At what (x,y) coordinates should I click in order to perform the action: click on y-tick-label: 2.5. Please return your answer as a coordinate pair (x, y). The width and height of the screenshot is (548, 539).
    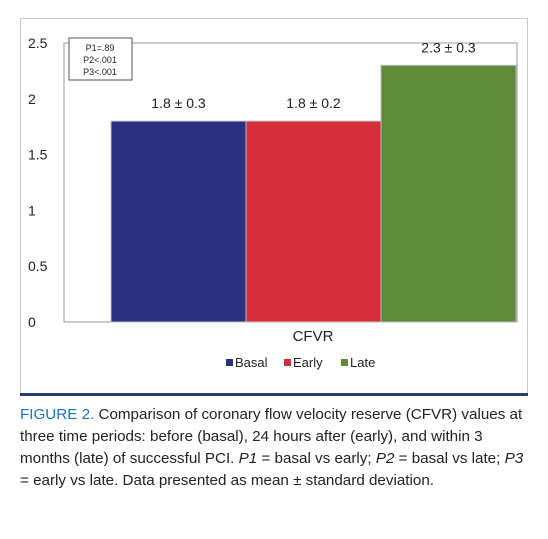
    Looking at the image, I should click on (38, 43).